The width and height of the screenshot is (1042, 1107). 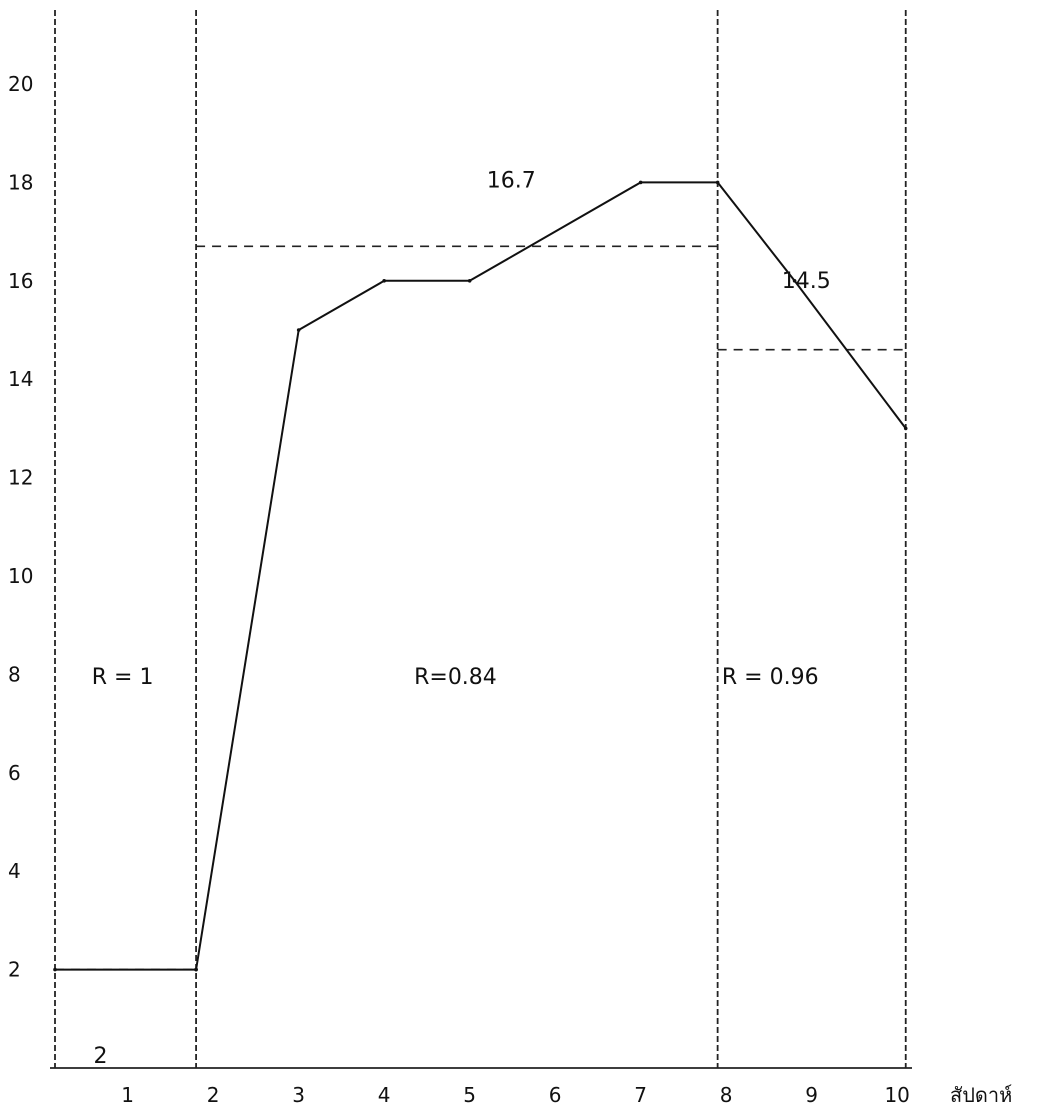 I want to click on phase-mean-label: 2, so click(x=100, y=1056).